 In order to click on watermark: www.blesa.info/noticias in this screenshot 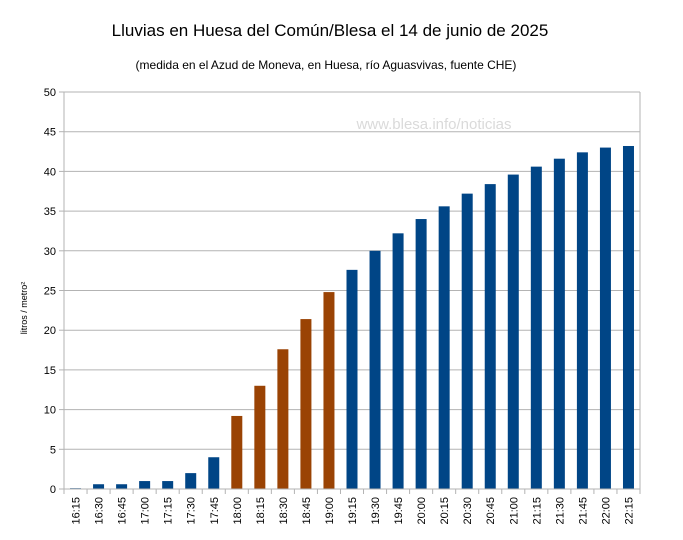, I will do `click(433, 124)`.